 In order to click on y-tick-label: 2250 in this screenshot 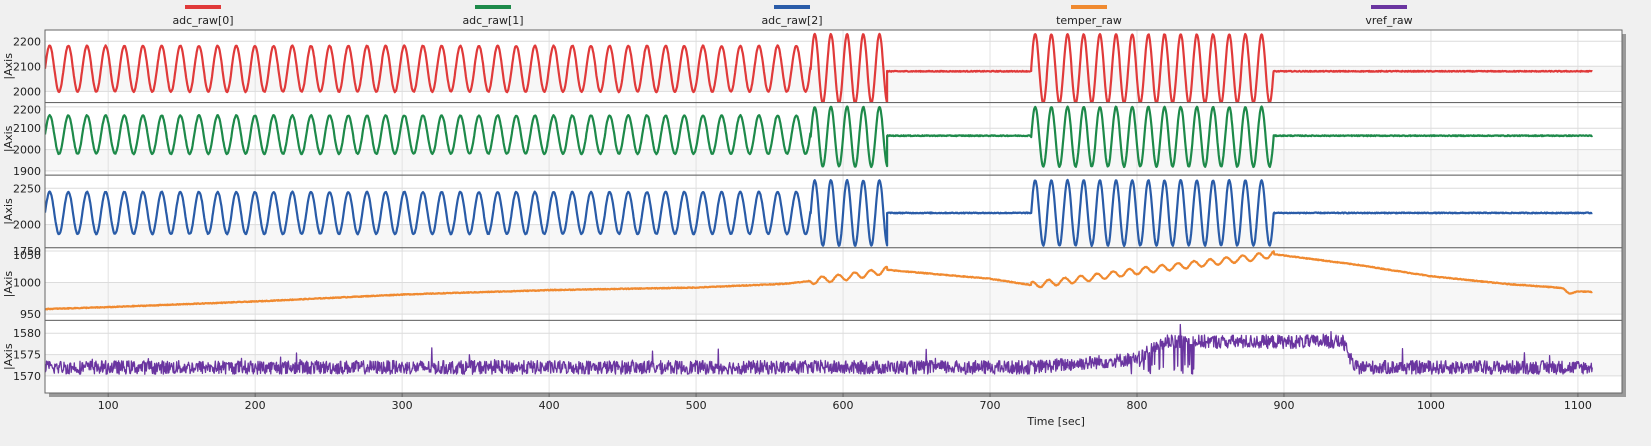, I will do `click(27, 188)`.